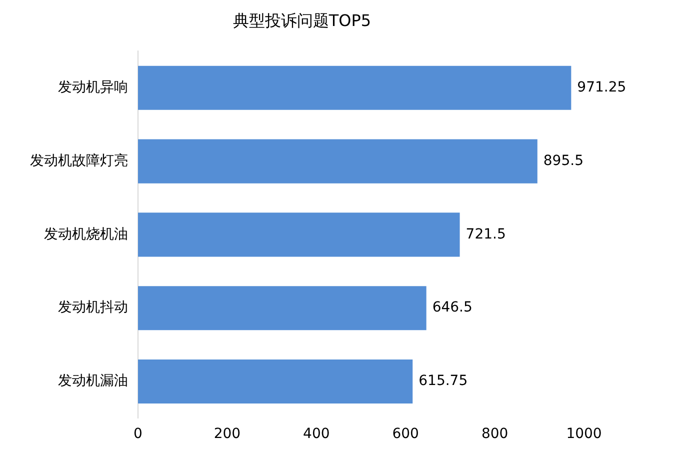  What do you see at coordinates (138, 434) in the screenshot?
I see `x-tick-label: 0` at bounding box center [138, 434].